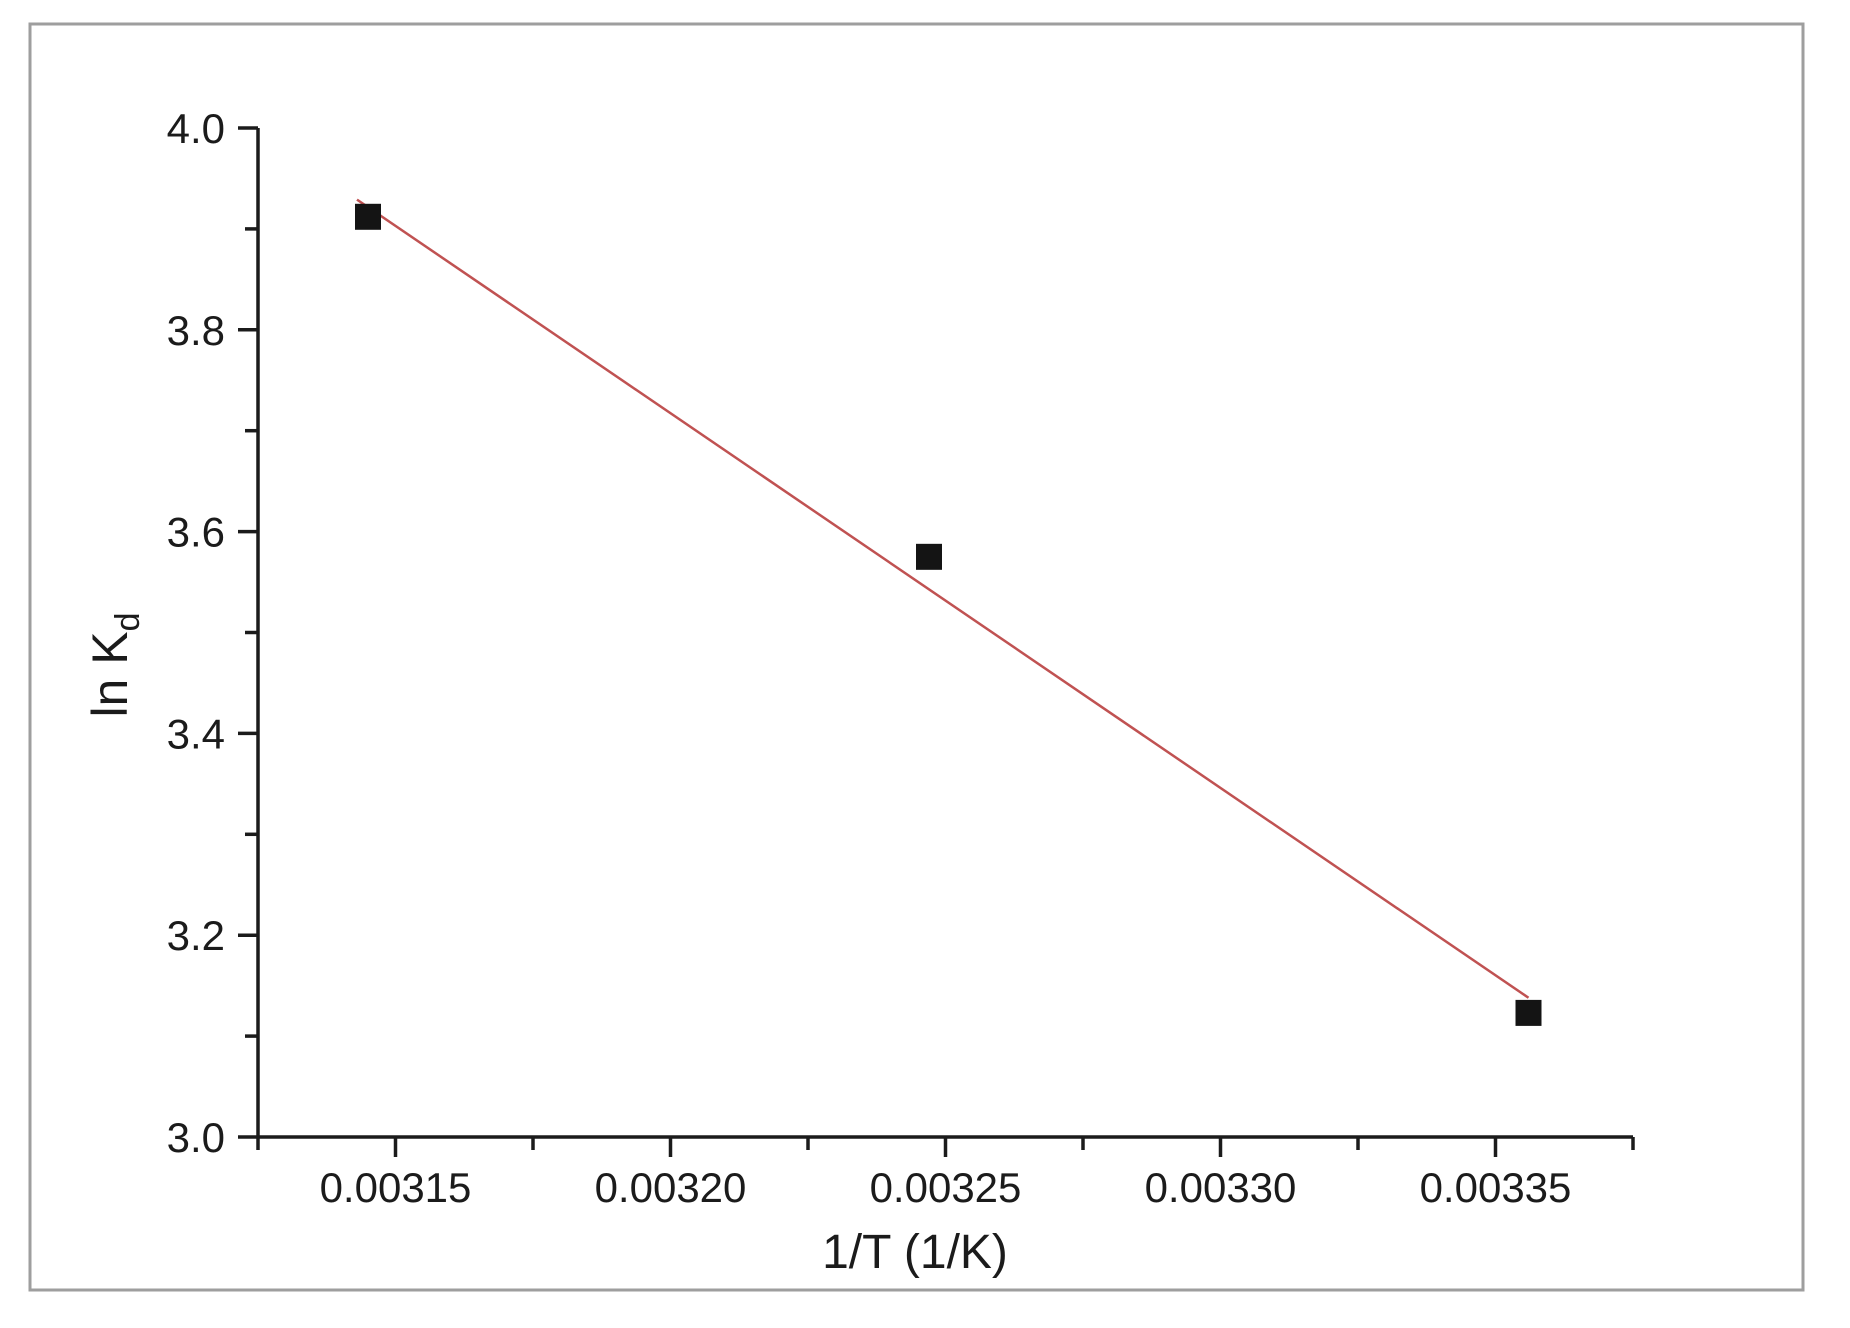 The height and width of the screenshot is (1328, 1850). Describe the element at coordinates (196, 128) in the screenshot. I see `y-tick-label: 4.0` at that location.